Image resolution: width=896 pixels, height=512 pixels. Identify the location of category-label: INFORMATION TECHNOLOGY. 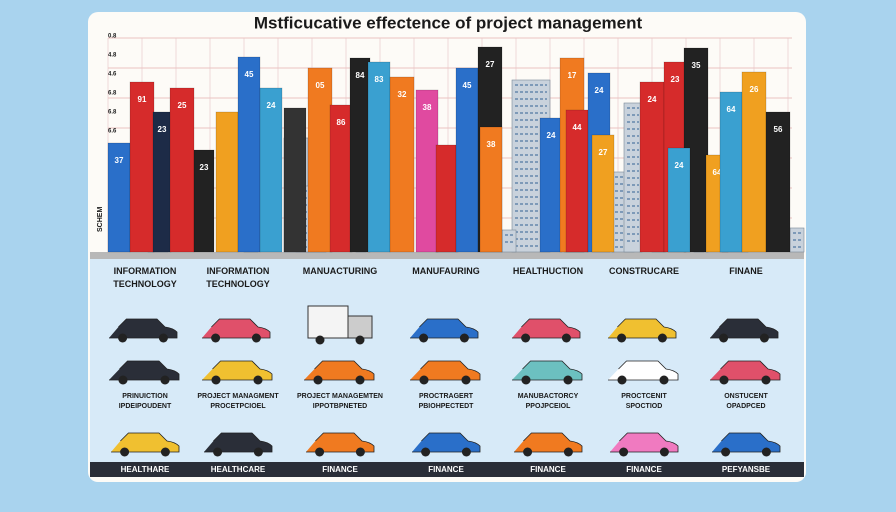
(145, 277).